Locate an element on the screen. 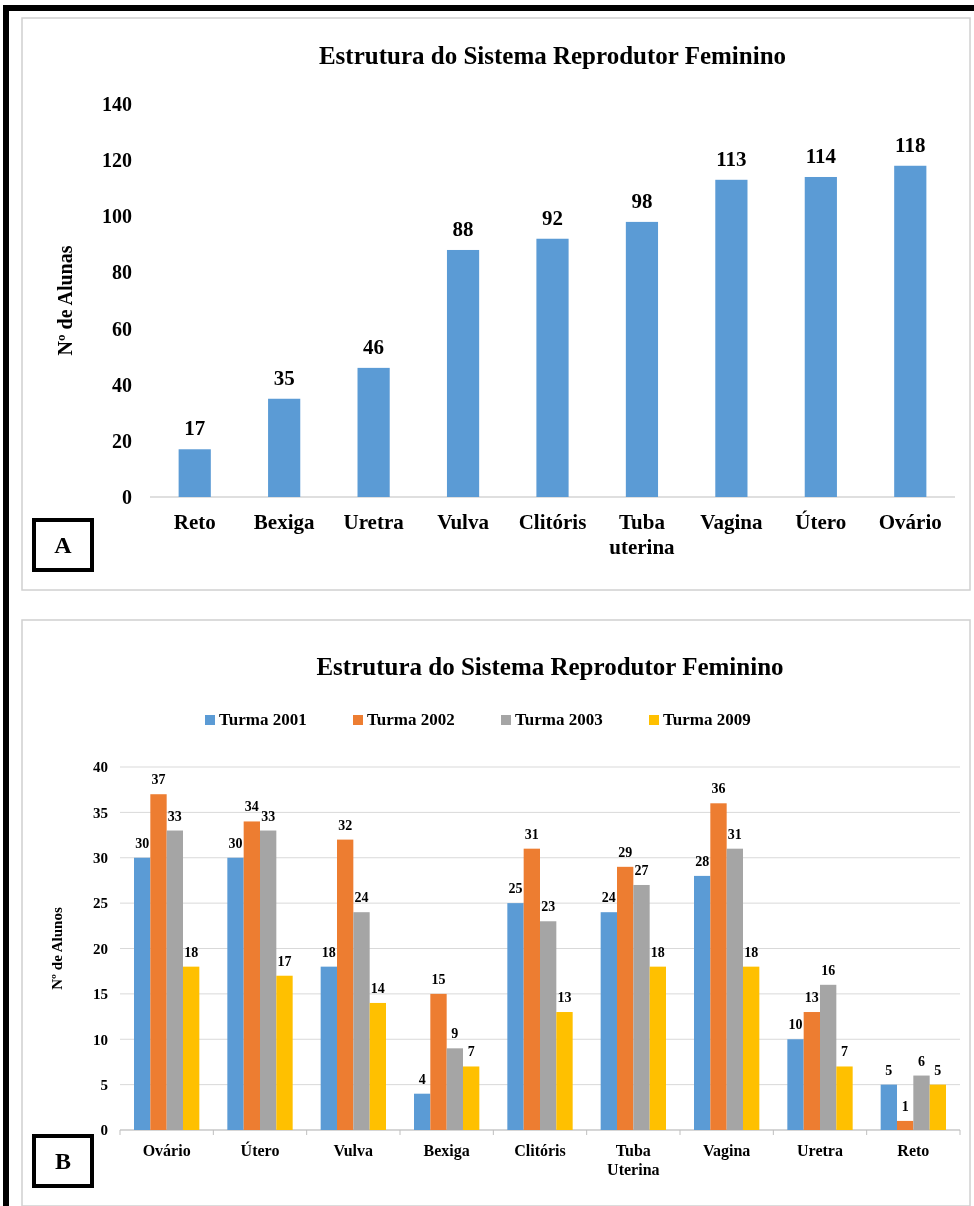 The image size is (974, 1206). text: B is located at coordinates (63, 1161).